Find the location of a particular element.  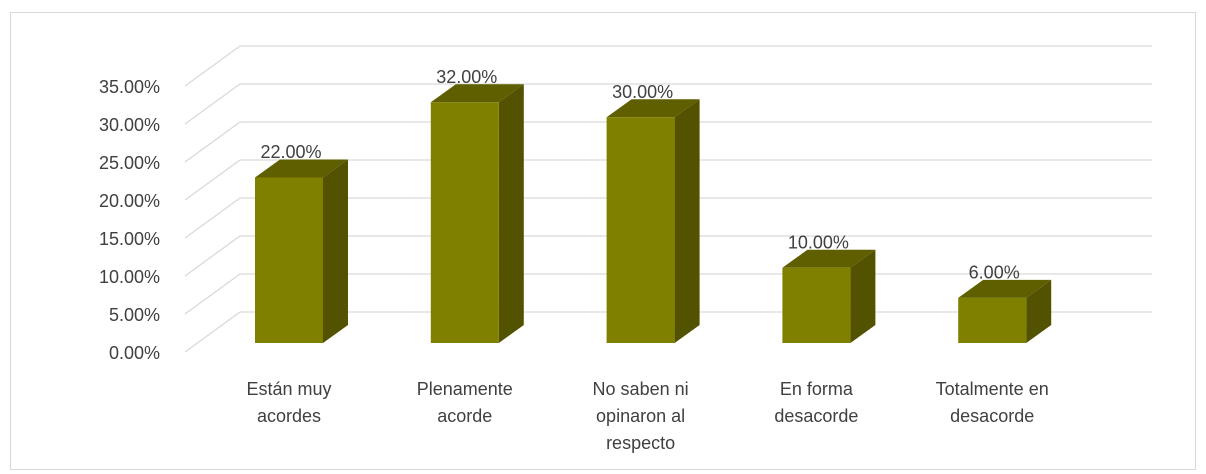

y-tick-label: 20.00% is located at coordinates (129, 201).